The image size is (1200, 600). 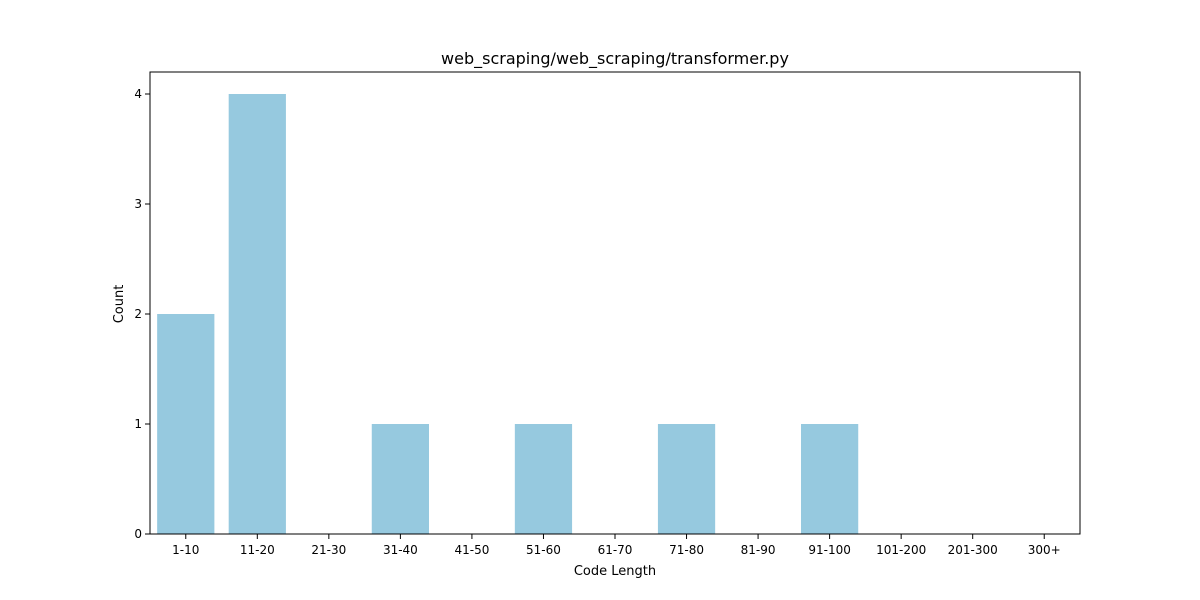 I want to click on x-tick-label: 51-60, so click(x=543, y=550).